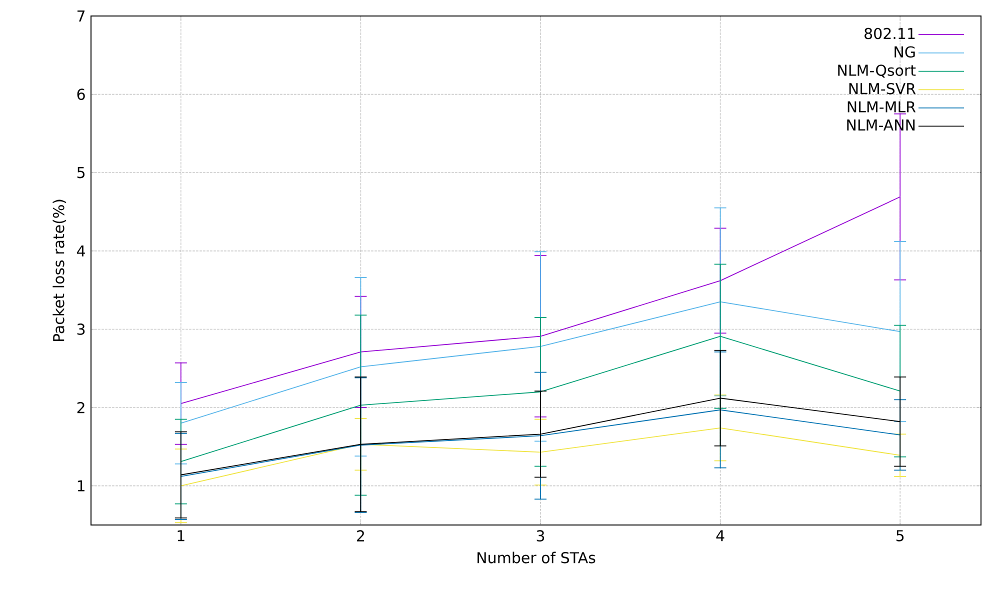  I want to click on x-tick-label: 1, so click(181, 536).